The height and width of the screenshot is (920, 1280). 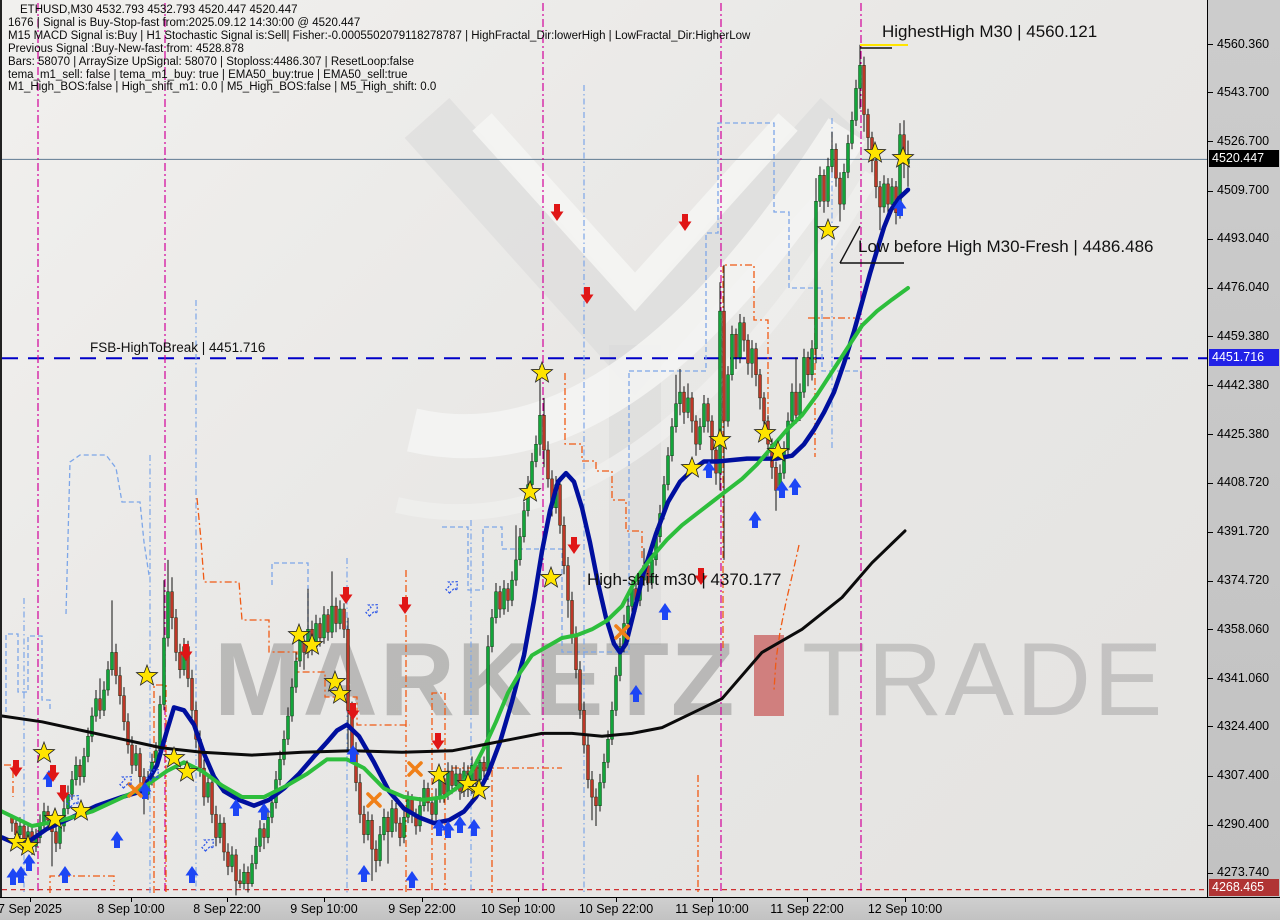 What do you see at coordinates (1243, 190) in the screenshot?
I see `price-tick-label: 4509.700` at bounding box center [1243, 190].